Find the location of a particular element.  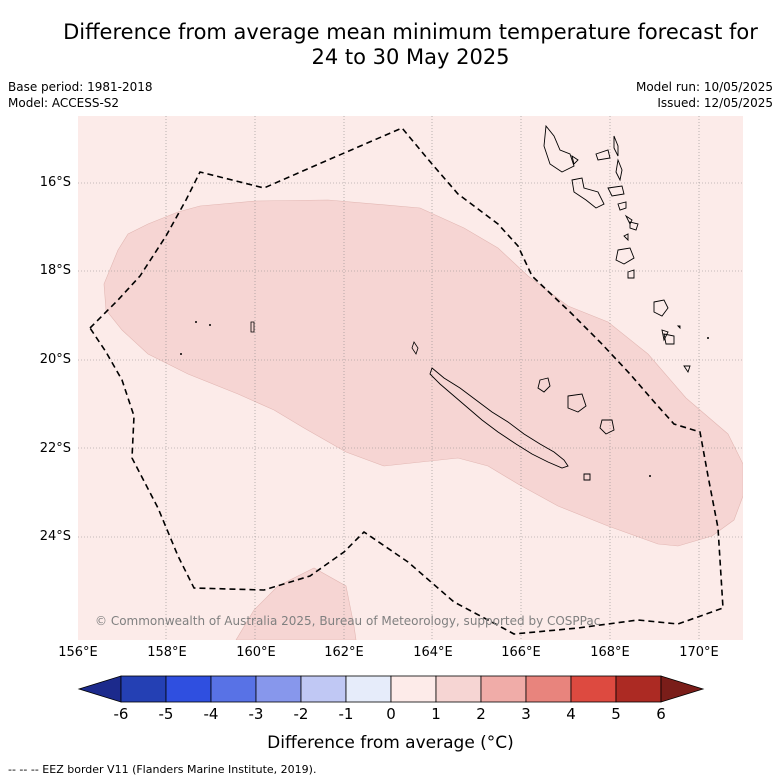

pentecost-island is located at coordinates (619, 170).